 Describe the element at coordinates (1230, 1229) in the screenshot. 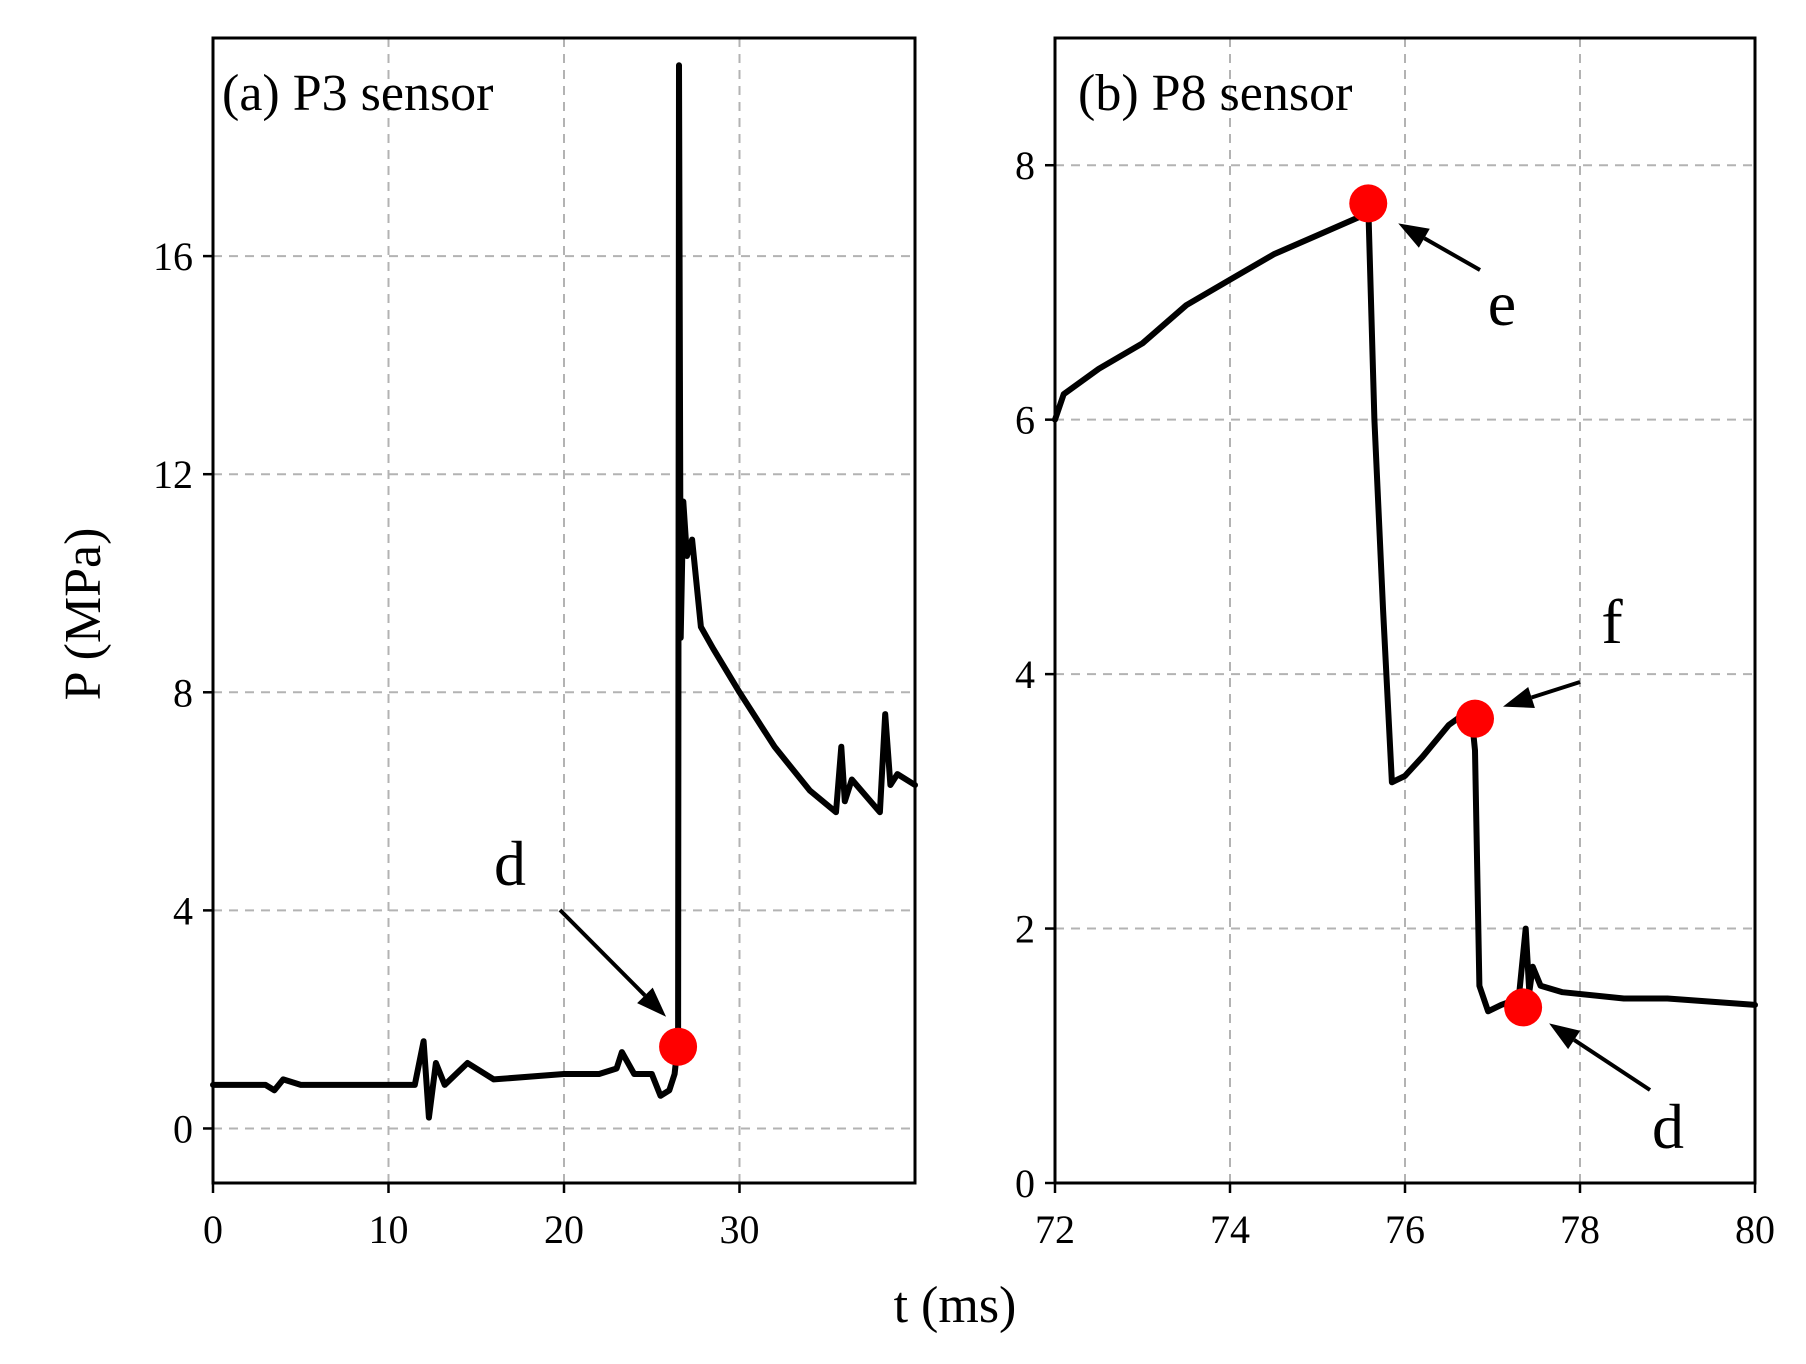

I see `panel-b-xtick-label: 74` at that location.